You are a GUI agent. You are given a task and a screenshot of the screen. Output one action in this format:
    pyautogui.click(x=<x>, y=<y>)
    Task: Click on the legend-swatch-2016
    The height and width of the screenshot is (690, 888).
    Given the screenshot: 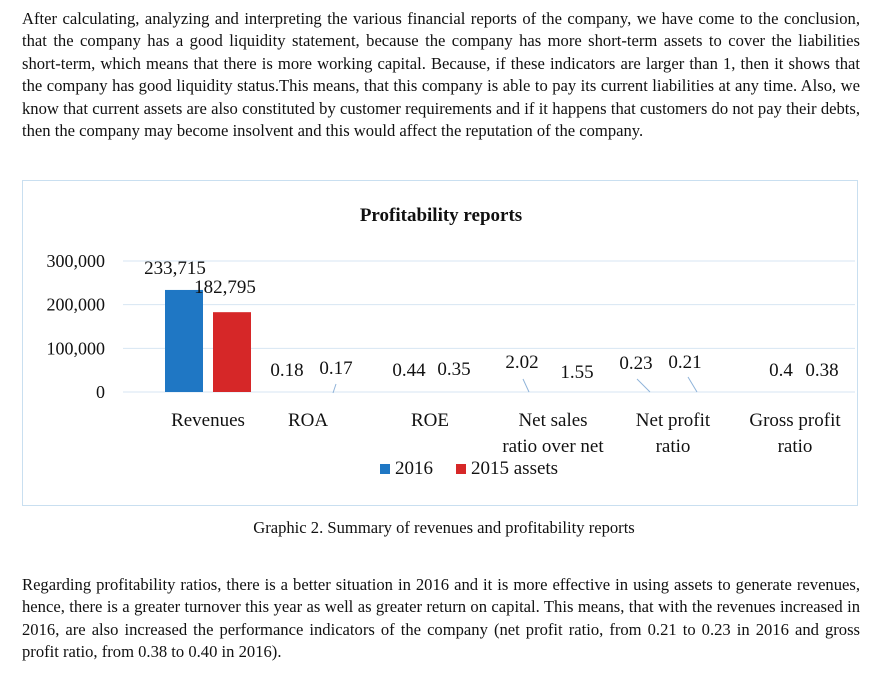 What is the action you would take?
    pyautogui.click(x=385, y=469)
    